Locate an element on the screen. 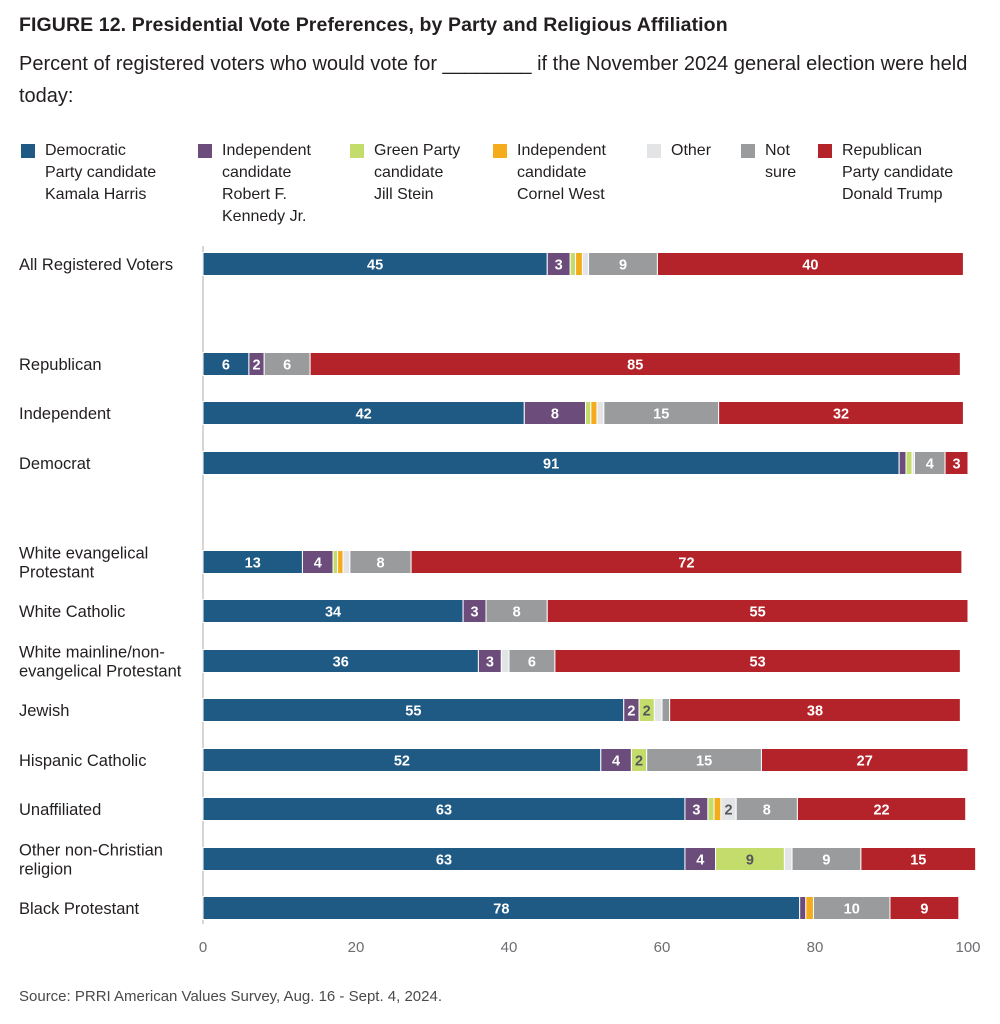 The width and height of the screenshot is (1000, 1024). data-label: 91 is located at coordinates (551, 465).